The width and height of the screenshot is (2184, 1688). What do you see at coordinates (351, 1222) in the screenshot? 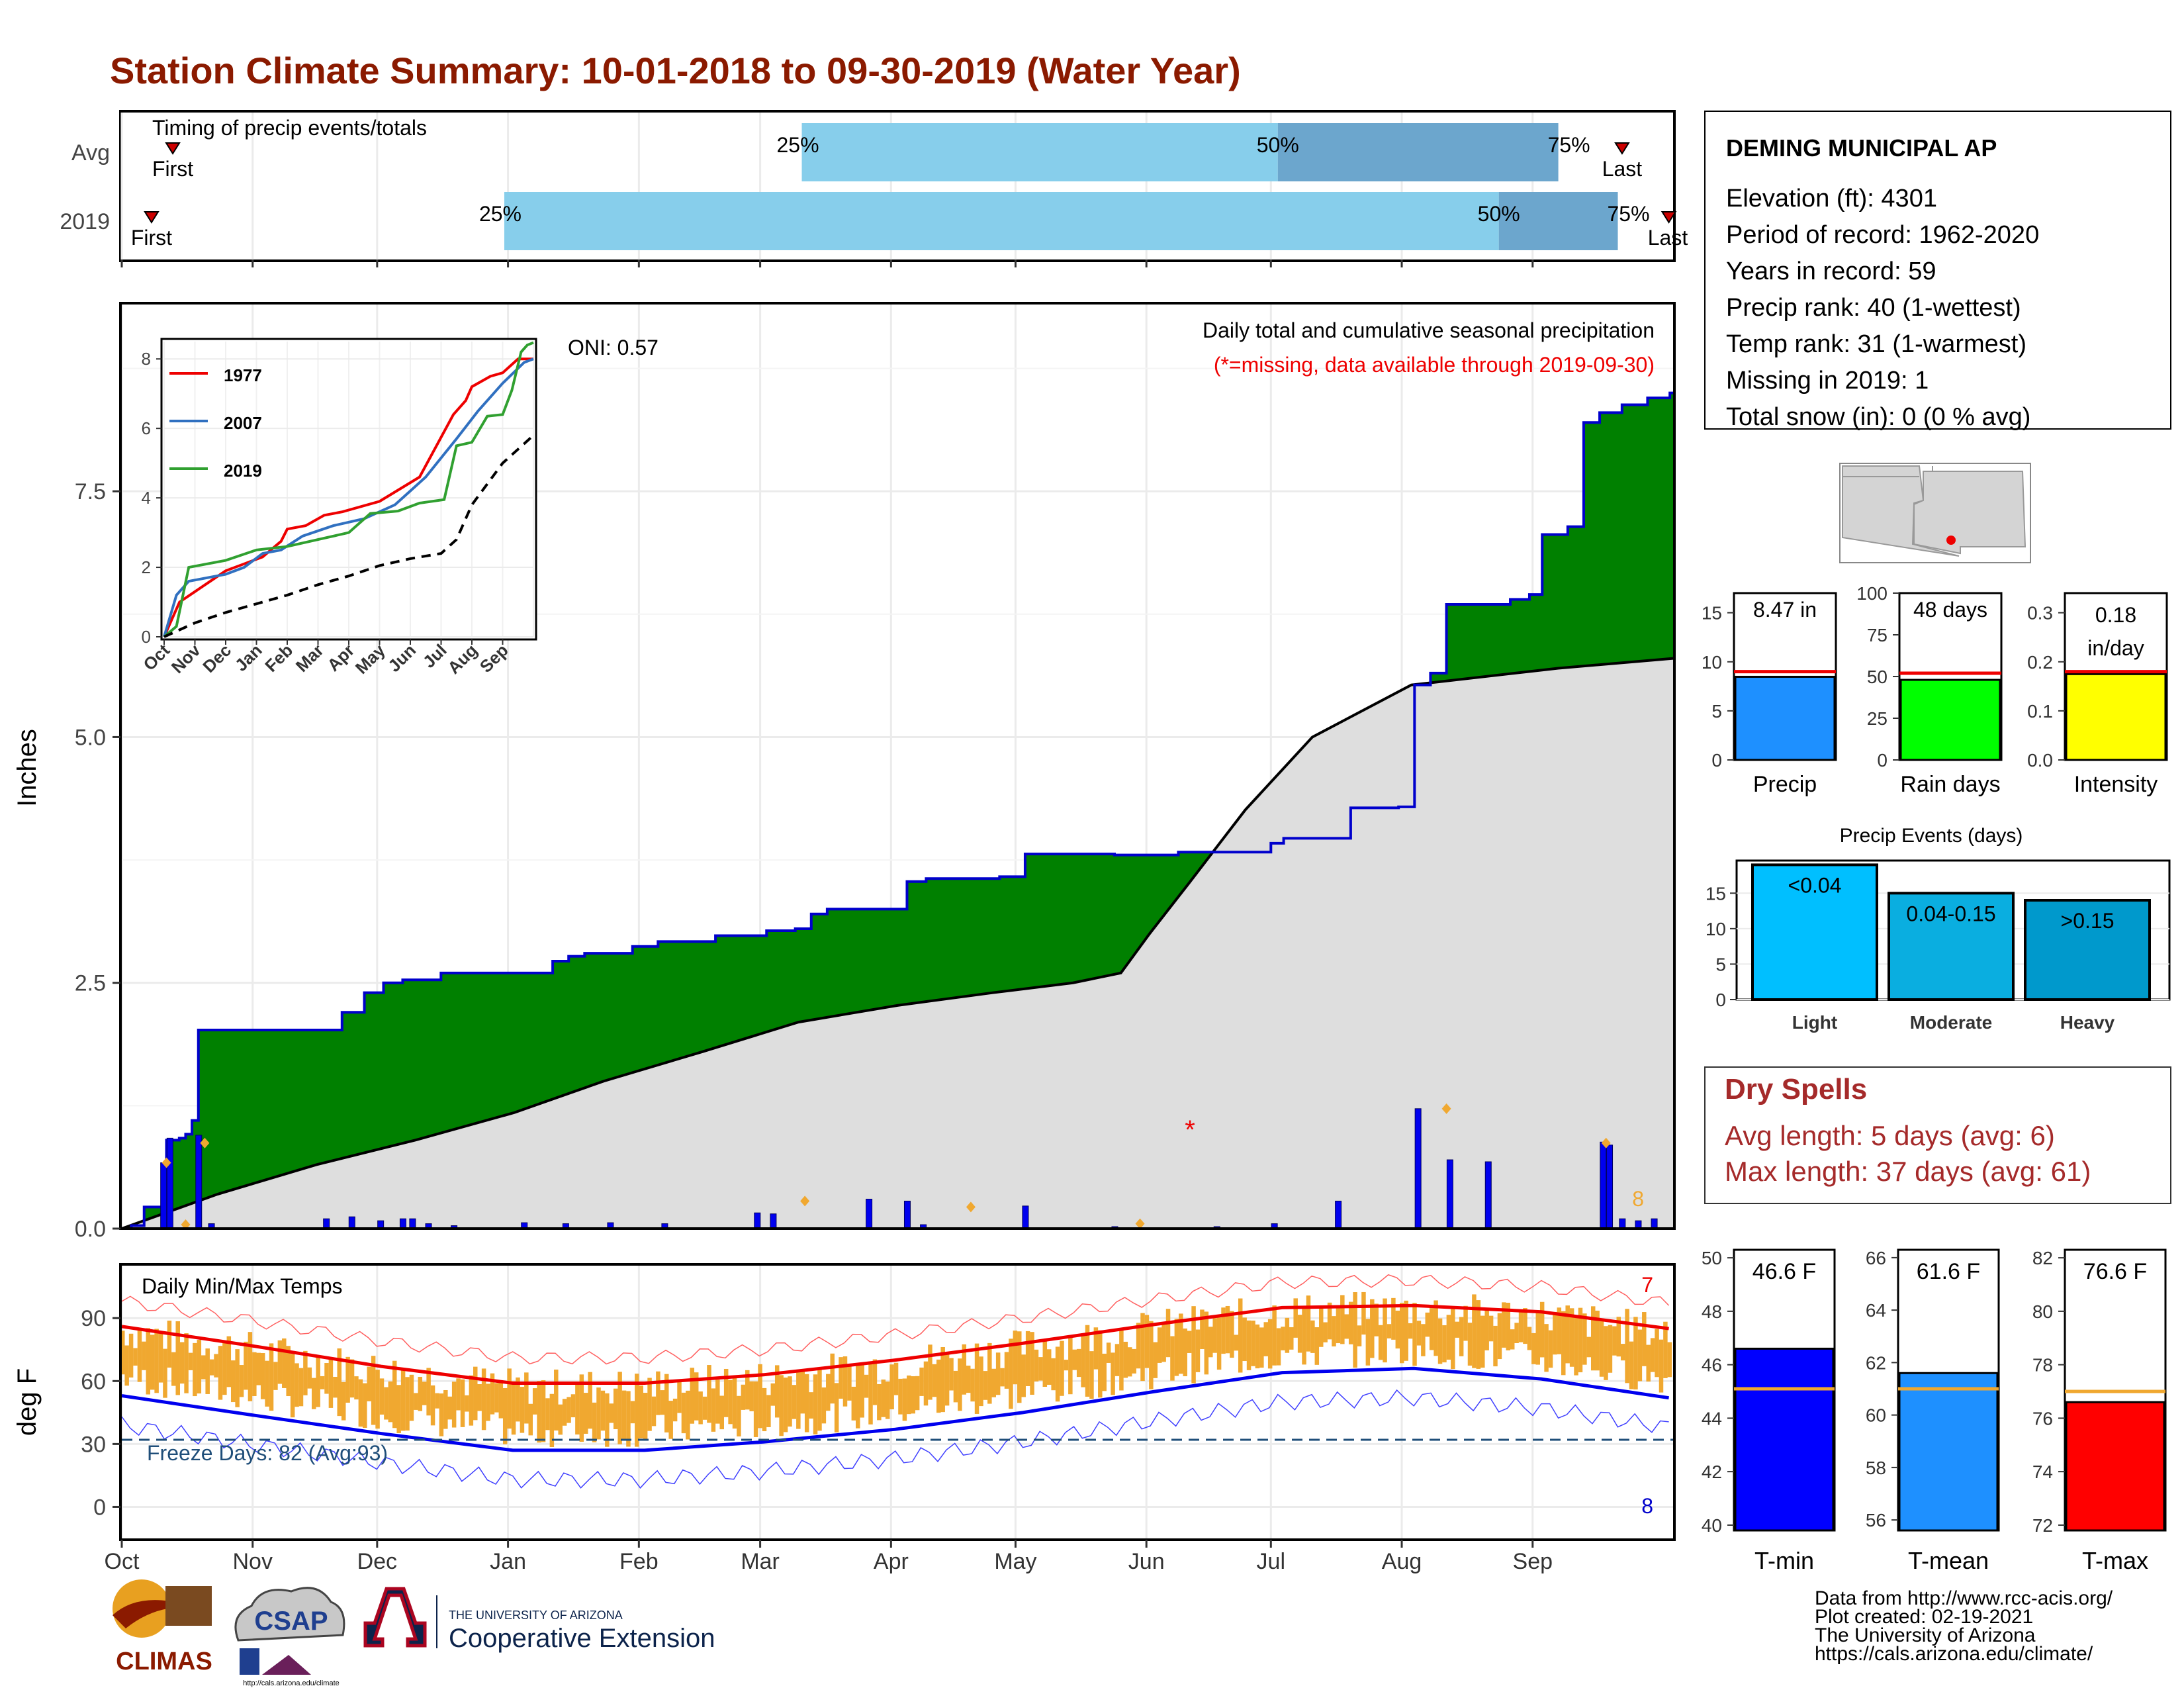
I see `daily-precip-bar` at bounding box center [351, 1222].